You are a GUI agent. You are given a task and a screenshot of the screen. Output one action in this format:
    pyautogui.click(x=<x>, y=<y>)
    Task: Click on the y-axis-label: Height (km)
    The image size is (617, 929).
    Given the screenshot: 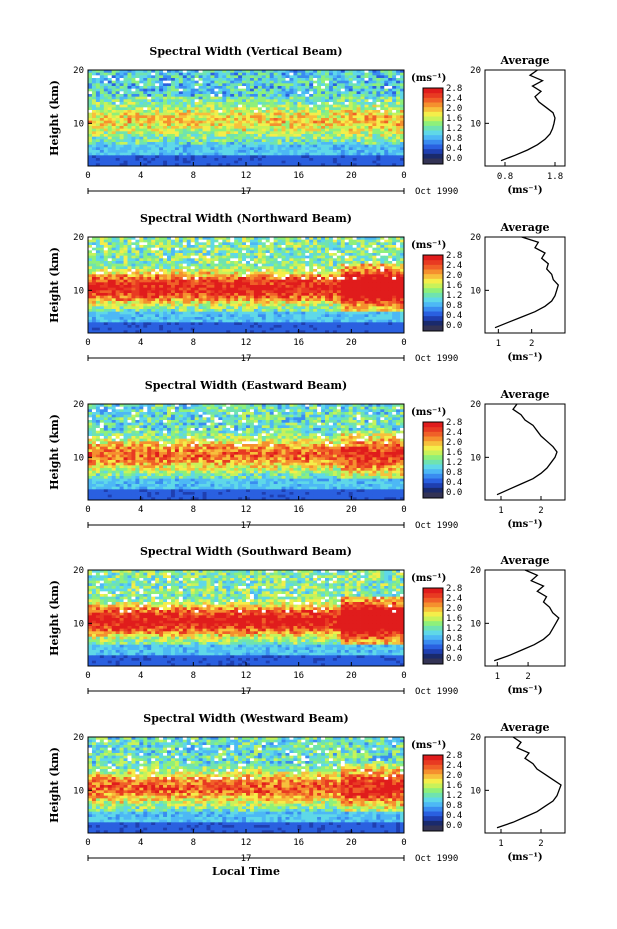 What is the action you would take?
    pyautogui.click(x=54, y=285)
    